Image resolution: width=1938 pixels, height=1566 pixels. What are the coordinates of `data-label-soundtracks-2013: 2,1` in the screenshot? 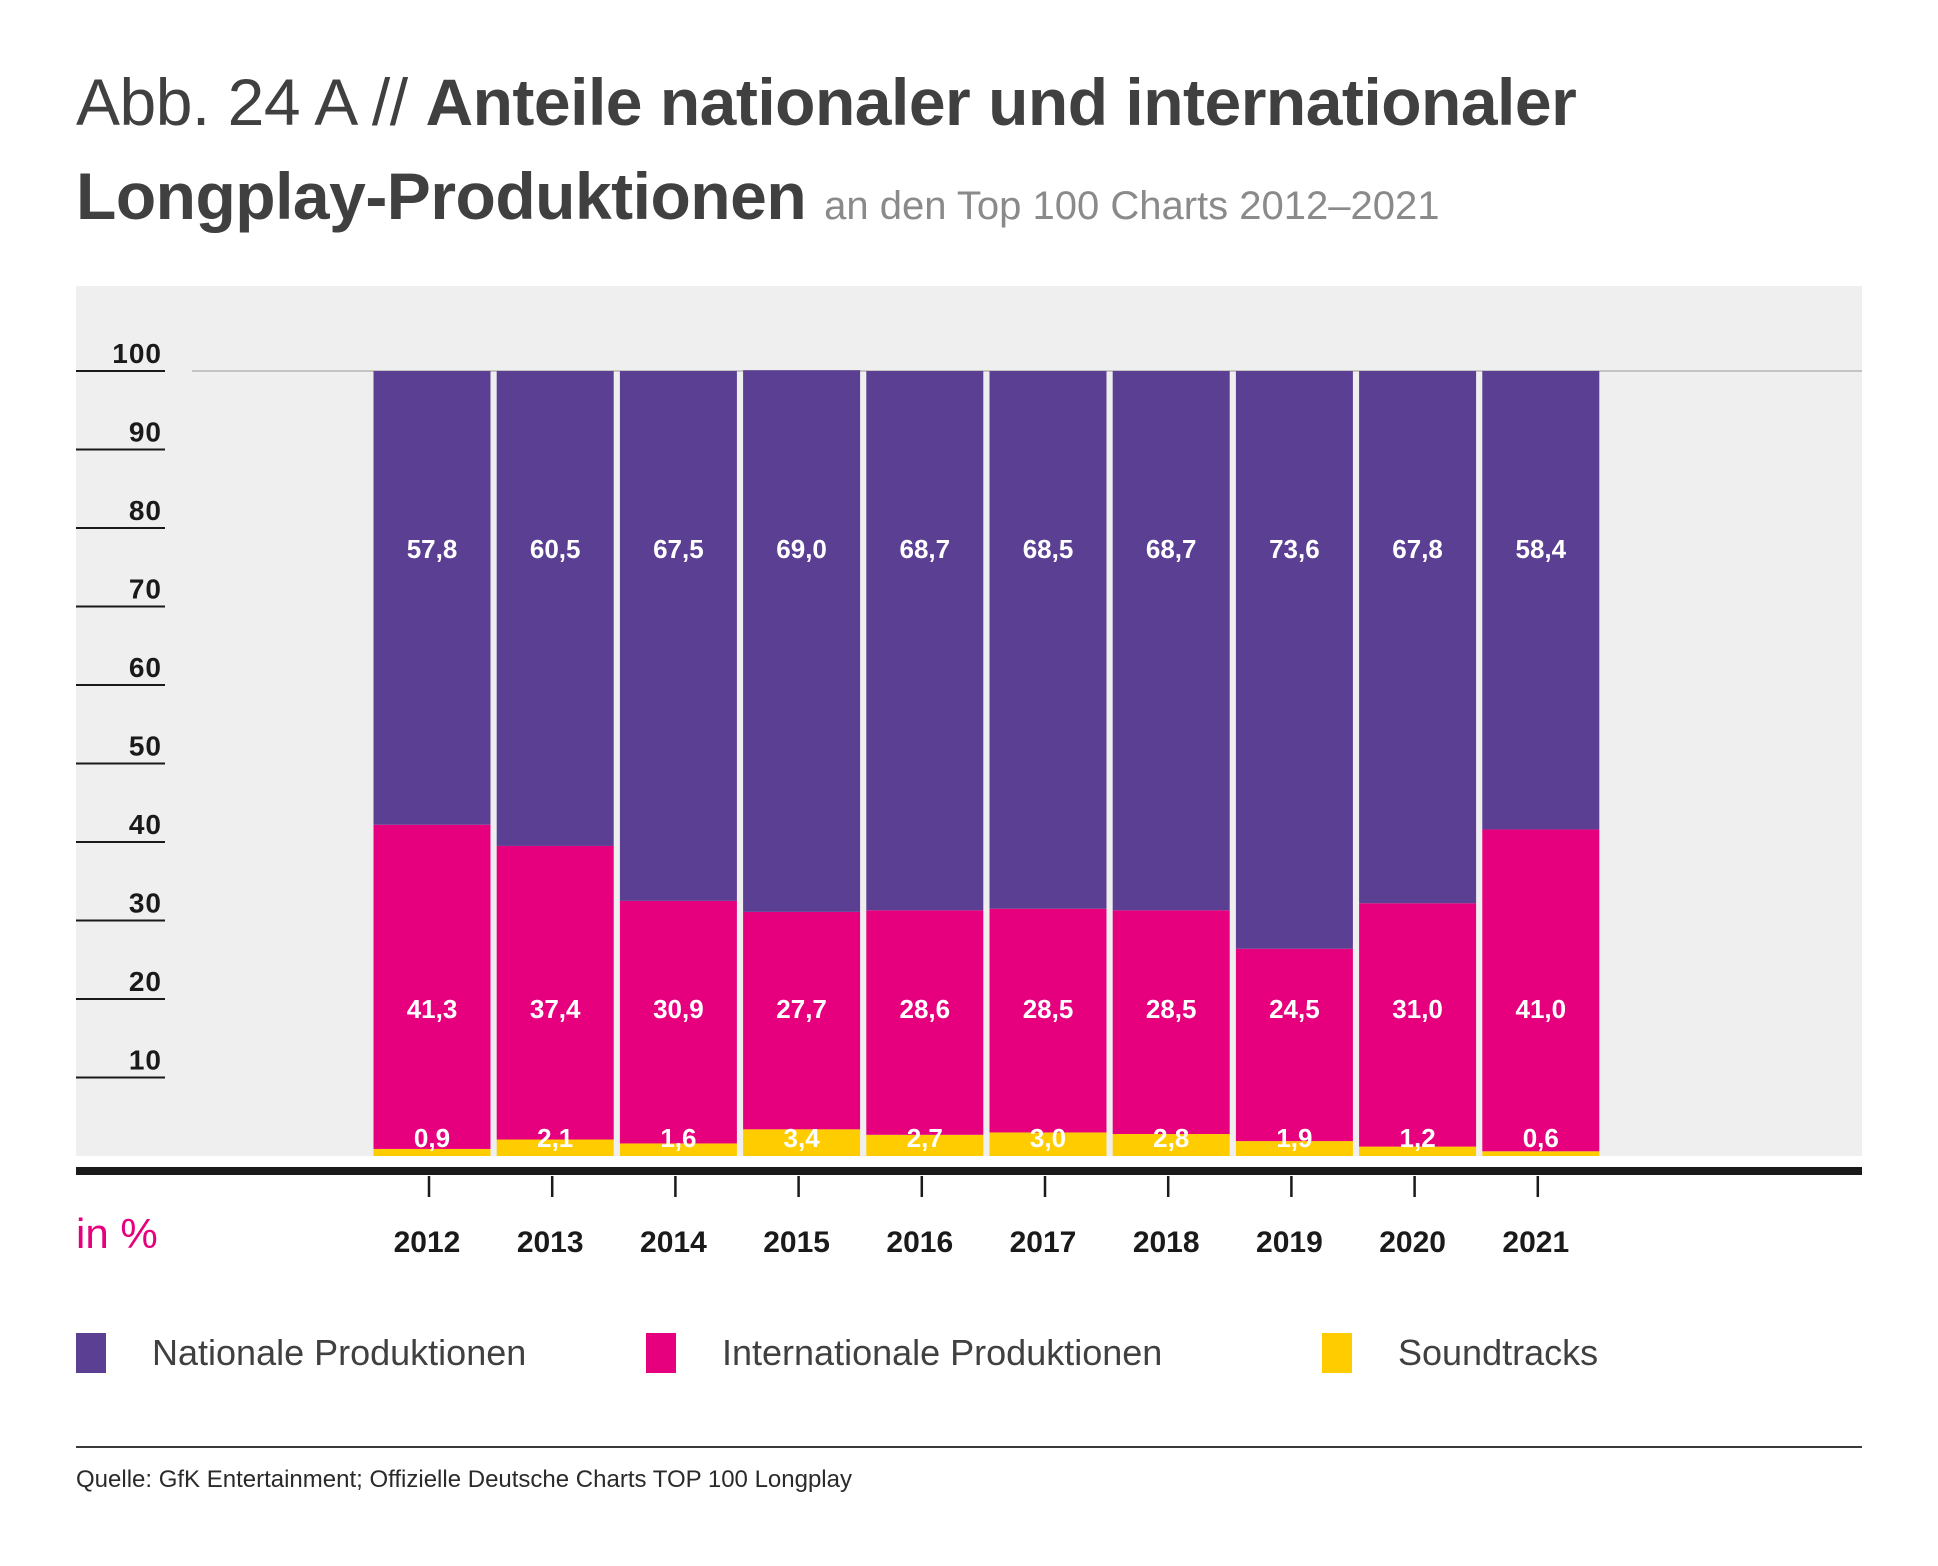 It's located at (555, 1138).